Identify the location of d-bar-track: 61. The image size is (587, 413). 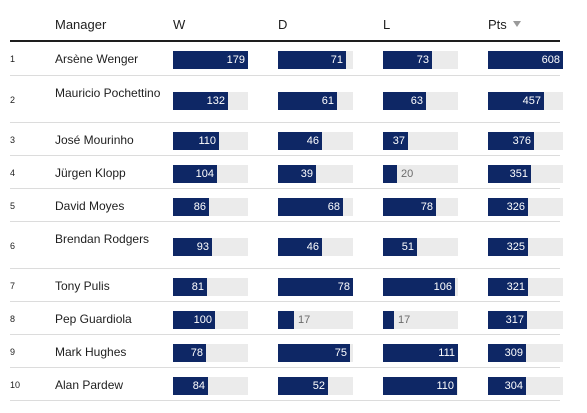
(315, 100).